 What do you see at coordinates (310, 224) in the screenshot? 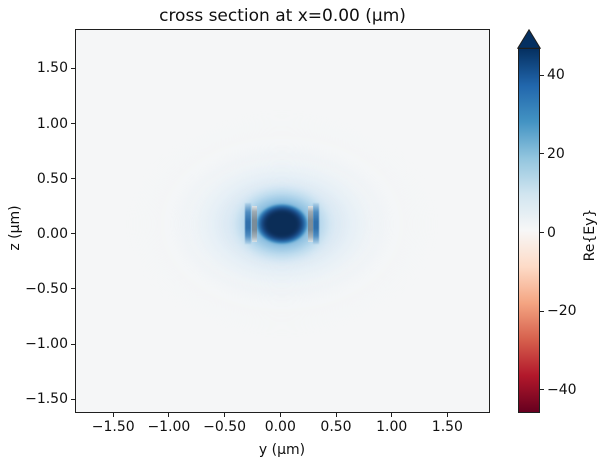
I see `waveguide-sidewall-right` at bounding box center [310, 224].